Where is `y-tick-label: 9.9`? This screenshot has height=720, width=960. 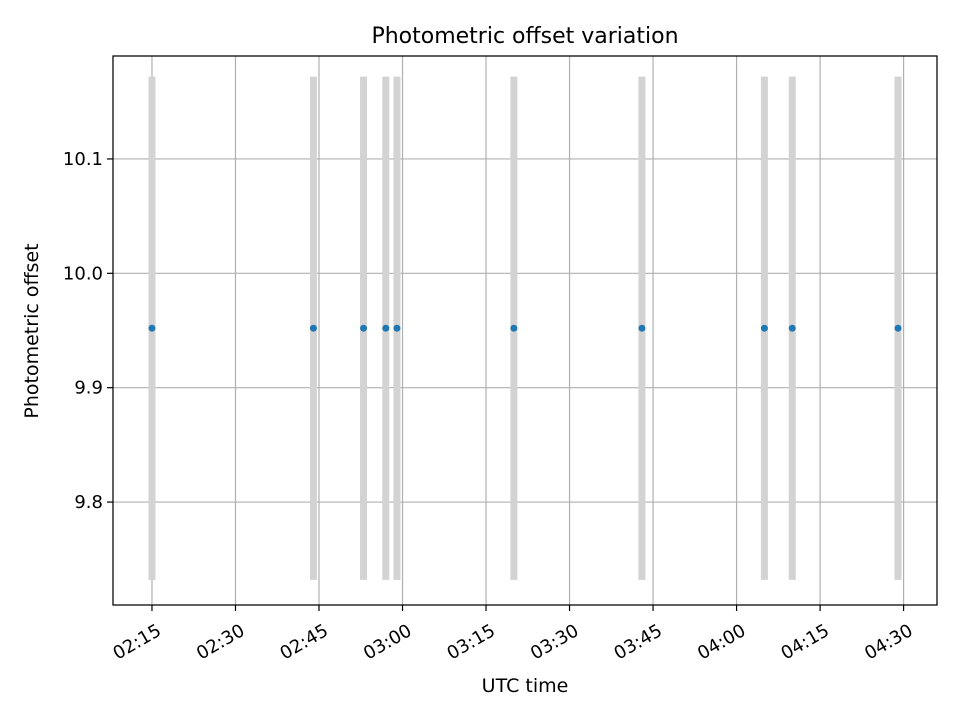 y-tick-label: 9.9 is located at coordinates (88, 388).